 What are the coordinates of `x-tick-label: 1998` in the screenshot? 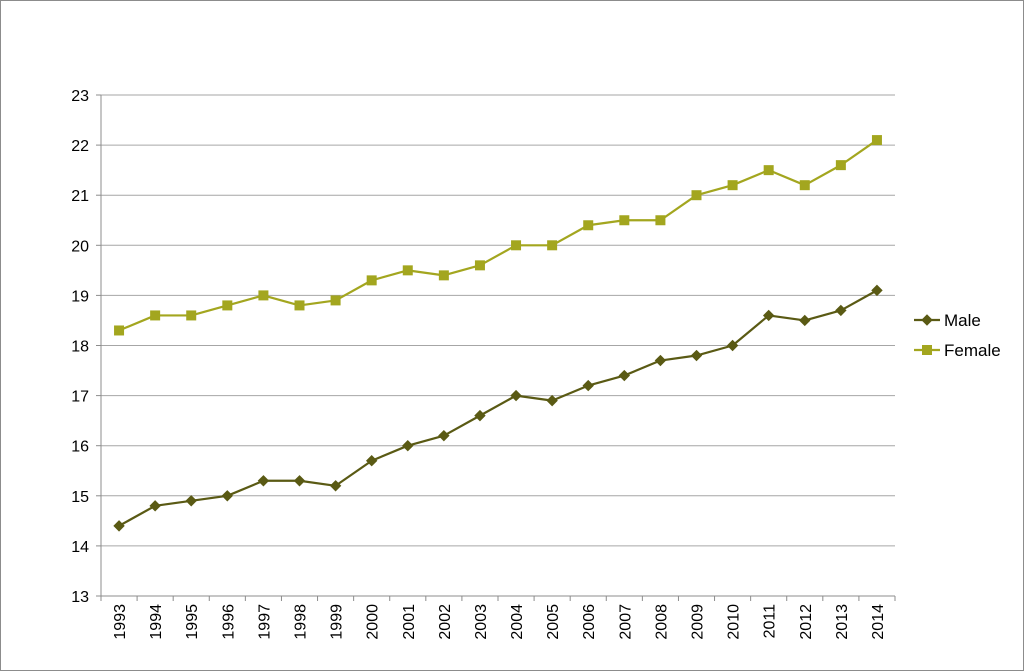 It's located at (301, 622).